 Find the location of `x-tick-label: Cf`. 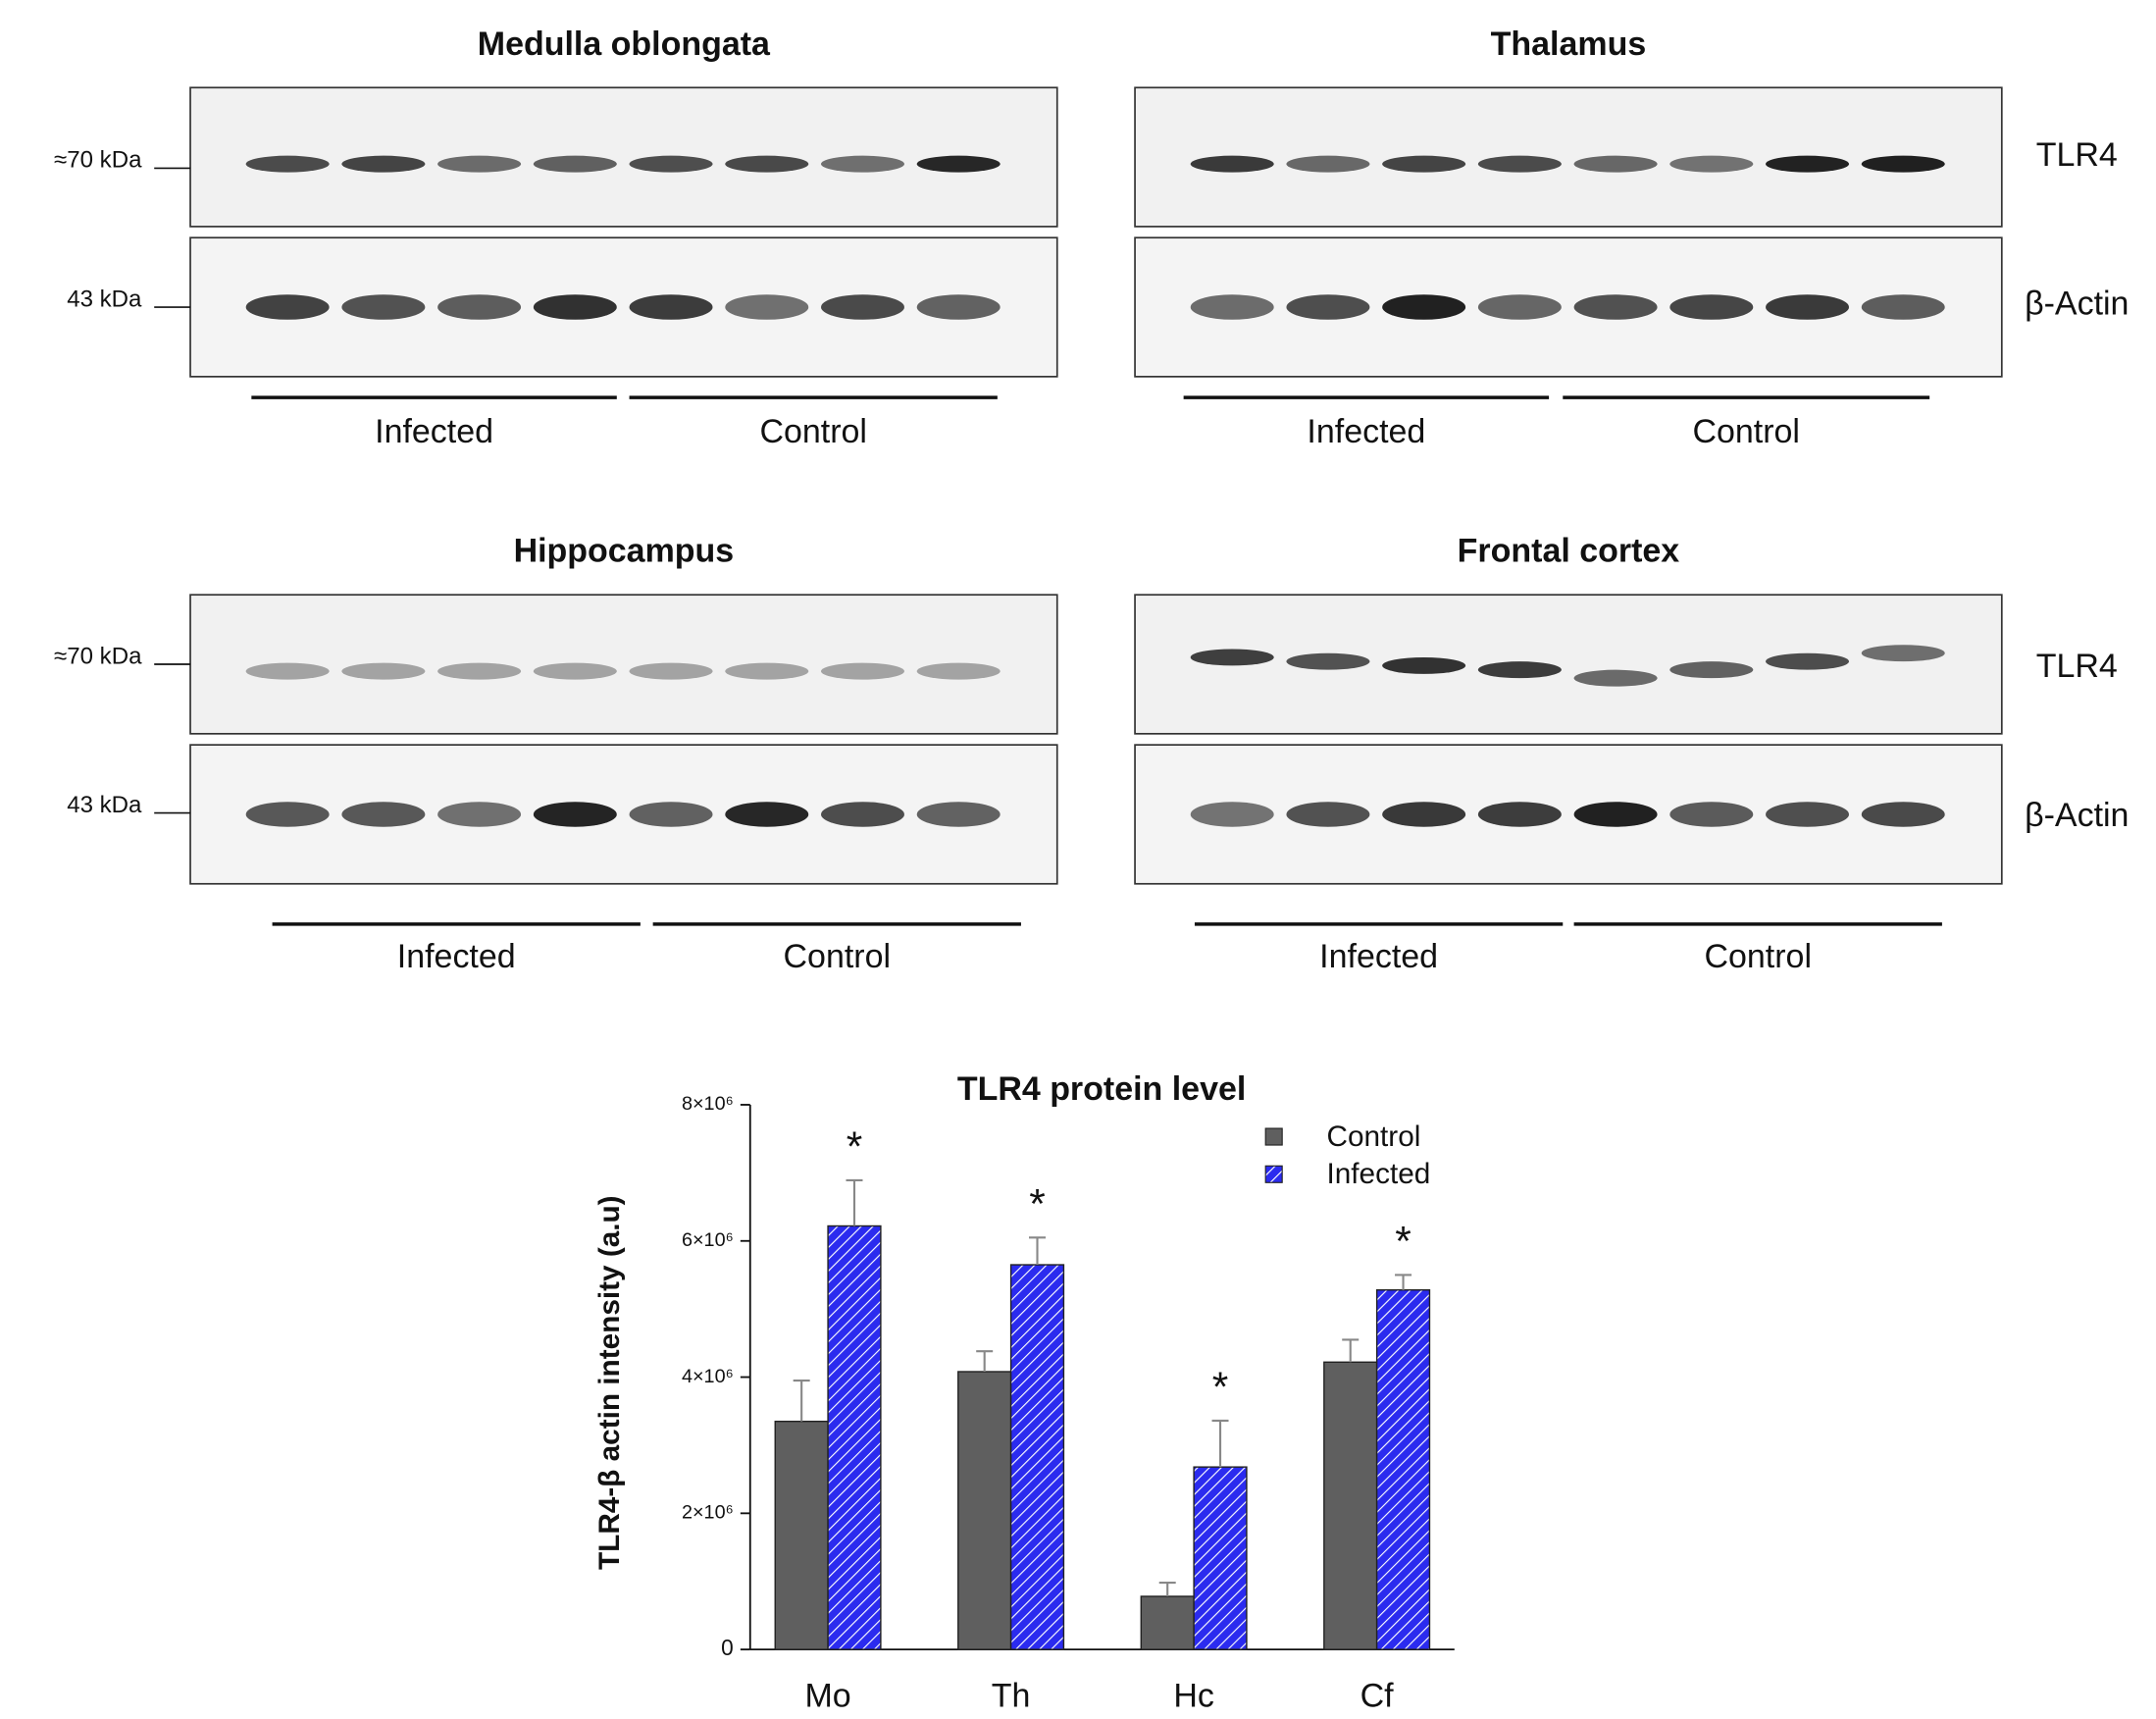

x-tick-label: Cf is located at coordinates (1377, 1696).